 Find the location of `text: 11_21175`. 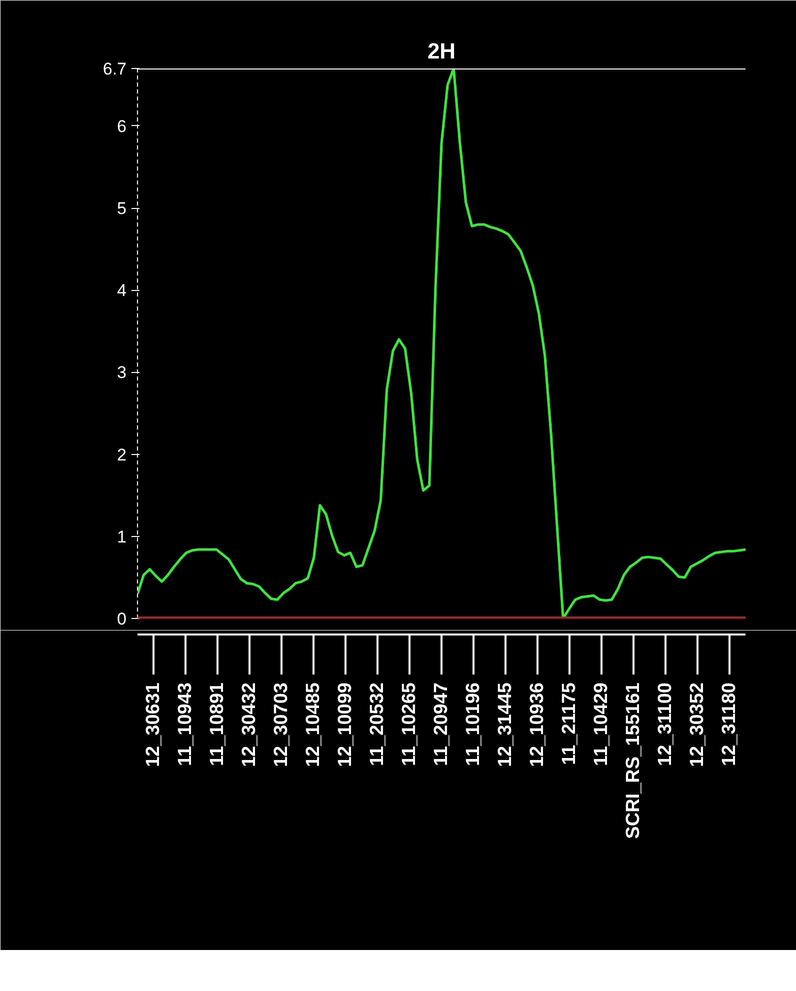

text: 11_21175 is located at coordinates (569, 723).